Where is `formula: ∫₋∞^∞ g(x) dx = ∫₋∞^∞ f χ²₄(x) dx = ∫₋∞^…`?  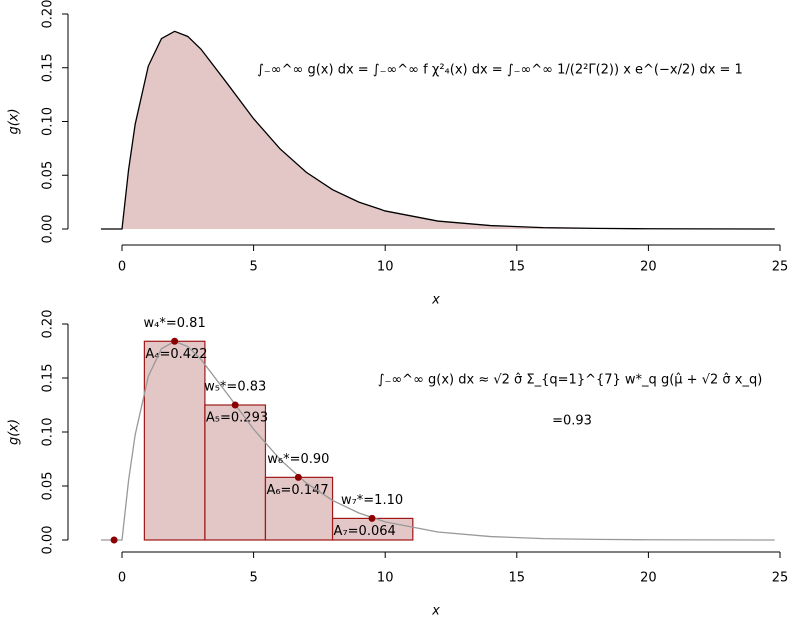
formula: ∫₋∞^∞ g(x) dx = ∫₋∞^∞ f χ²₄(x) dx = ∫₋∞^… is located at coordinates (500, 70).